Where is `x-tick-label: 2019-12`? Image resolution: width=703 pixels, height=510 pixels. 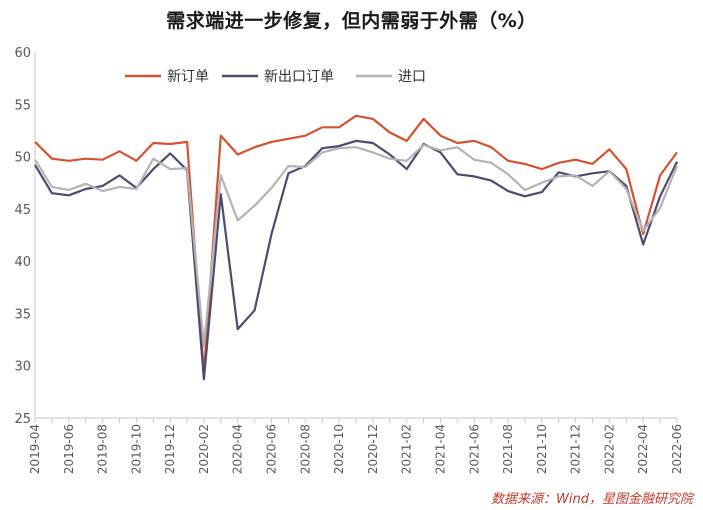 x-tick-label: 2019-12 is located at coordinates (170, 449).